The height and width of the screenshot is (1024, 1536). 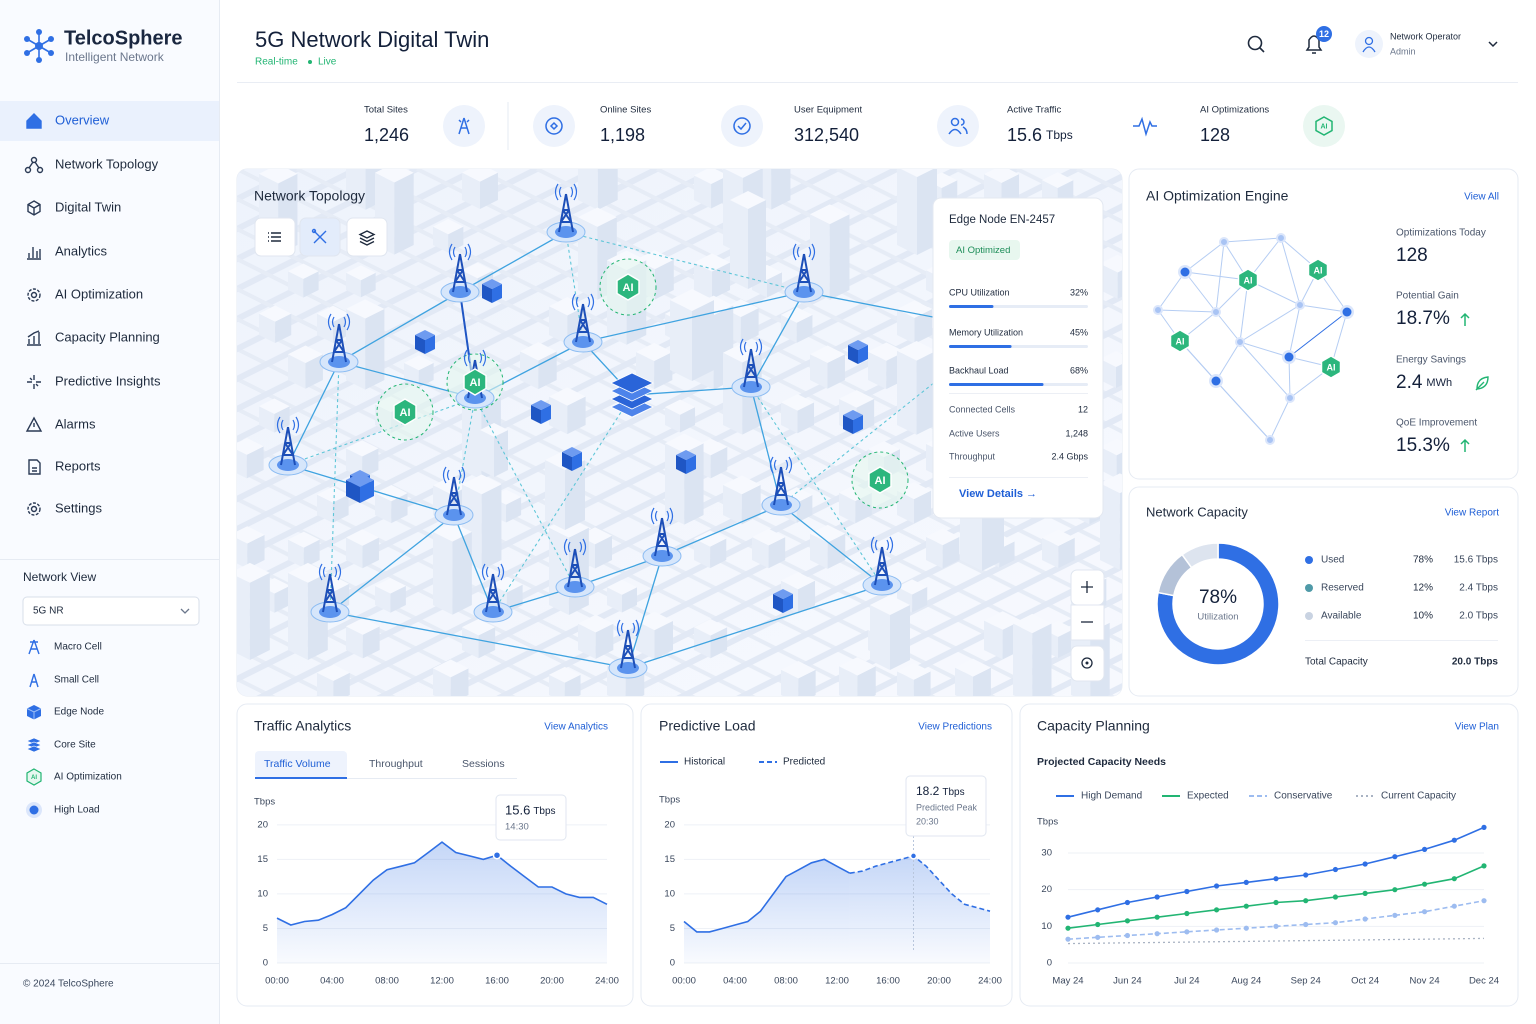 What do you see at coordinates (75, 423) in the screenshot?
I see `nav-item: Alarms` at bounding box center [75, 423].